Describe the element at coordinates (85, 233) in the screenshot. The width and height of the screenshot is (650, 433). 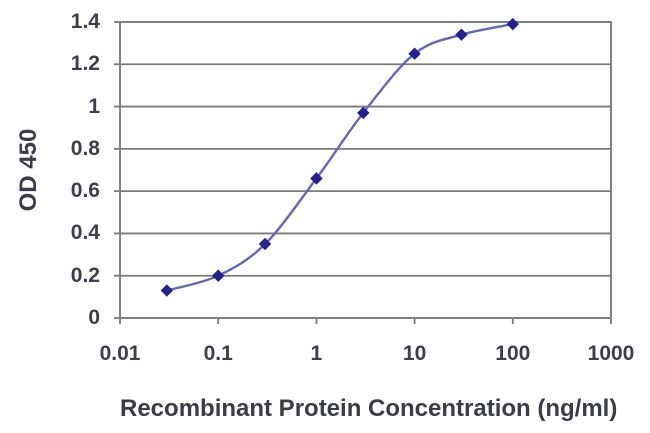
I see `y-tick-label: 0.4` at that location.